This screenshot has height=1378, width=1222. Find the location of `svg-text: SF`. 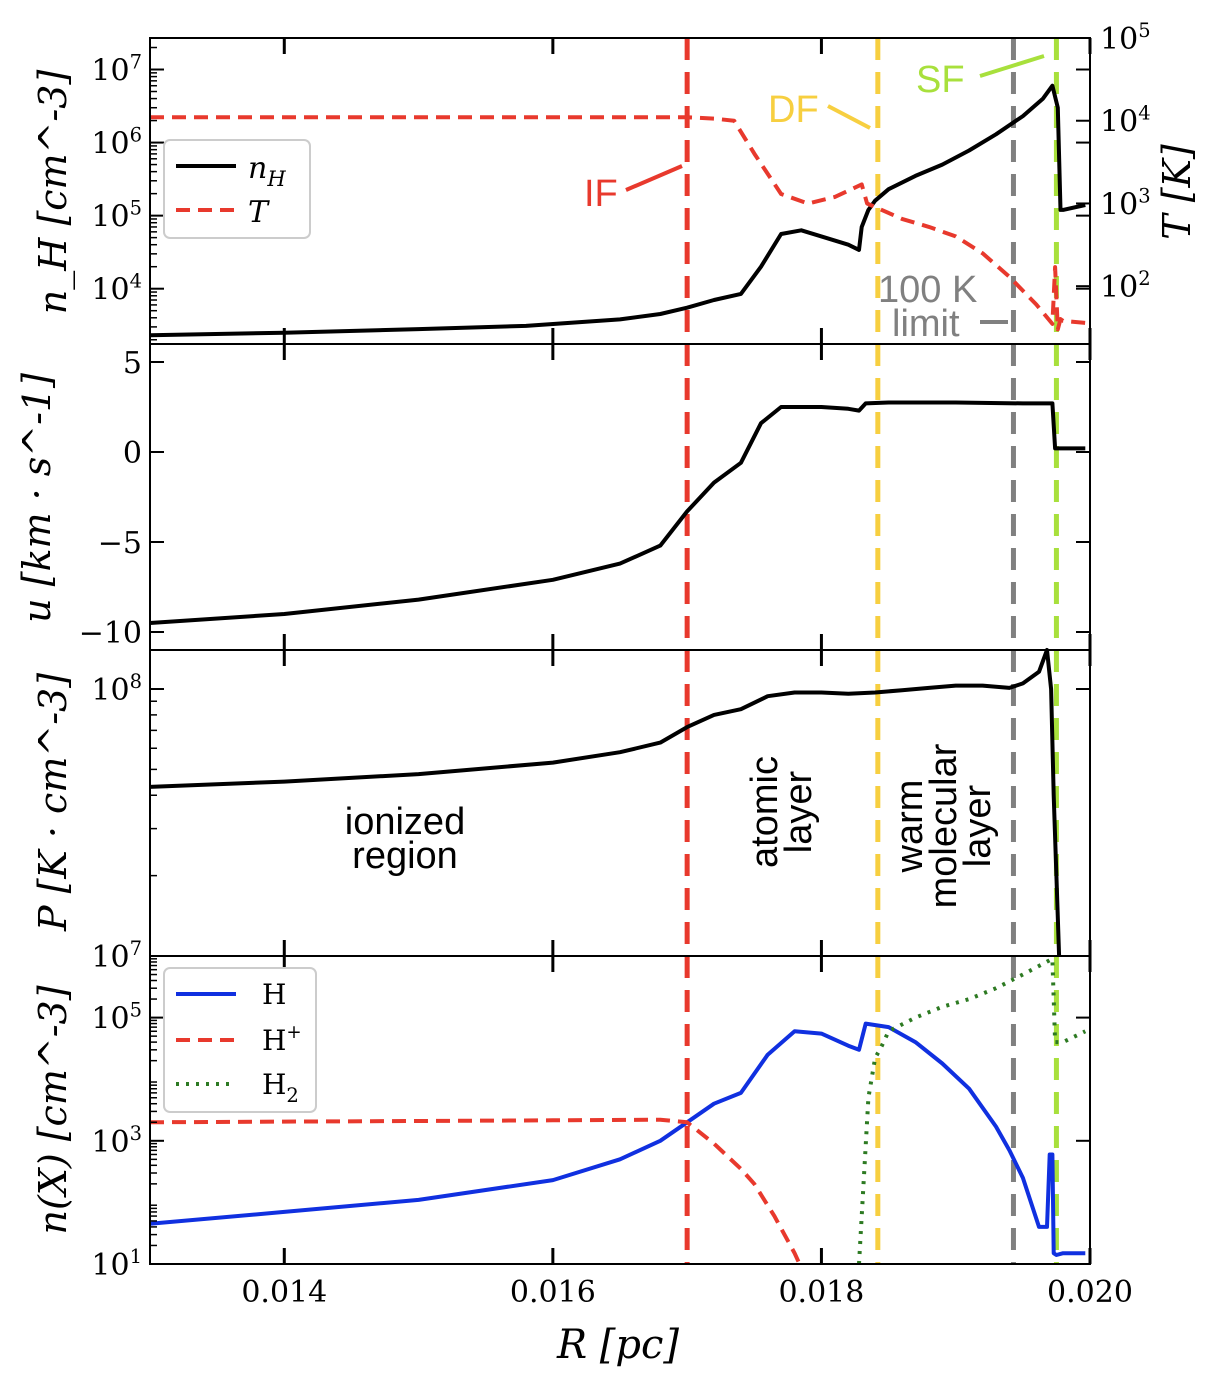

svg-text: SF is located at coordinates (940, 80).